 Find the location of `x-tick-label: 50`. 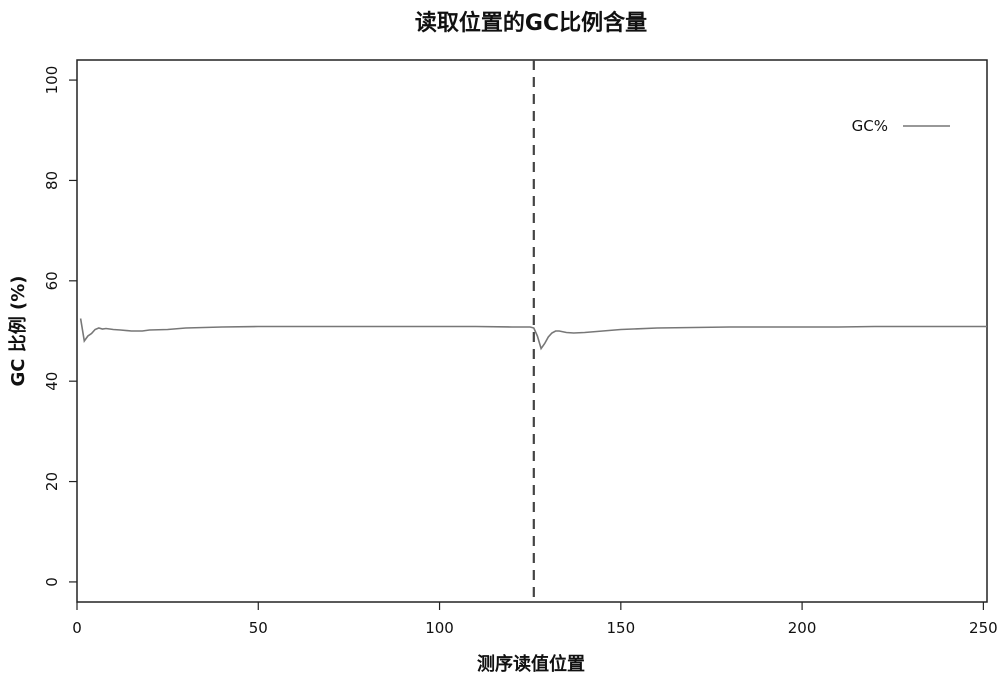

x-tick-label: 50 is located at coordinates (258, 628).